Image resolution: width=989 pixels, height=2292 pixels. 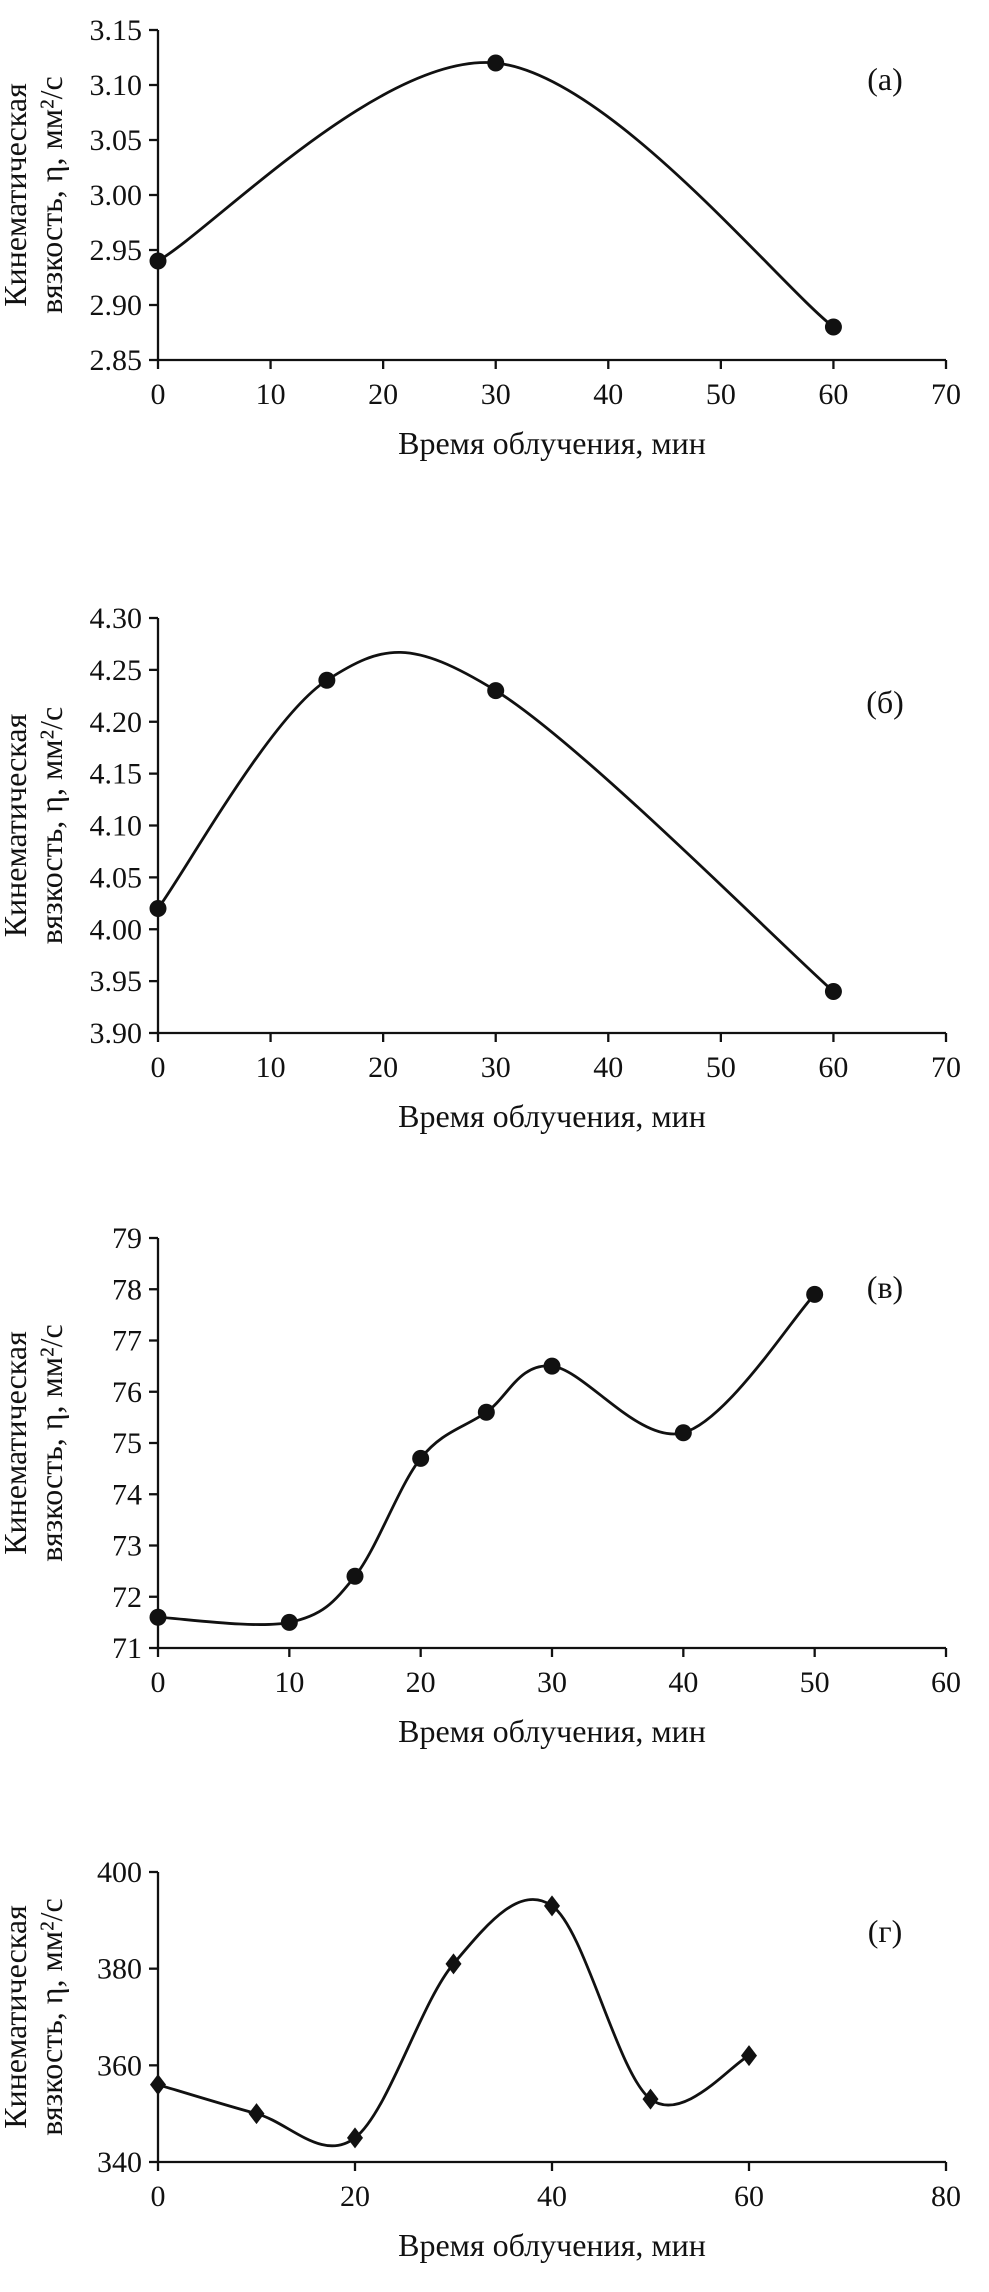 I want to click on y-tick-label: 4.10, so click(x=116, y=826).